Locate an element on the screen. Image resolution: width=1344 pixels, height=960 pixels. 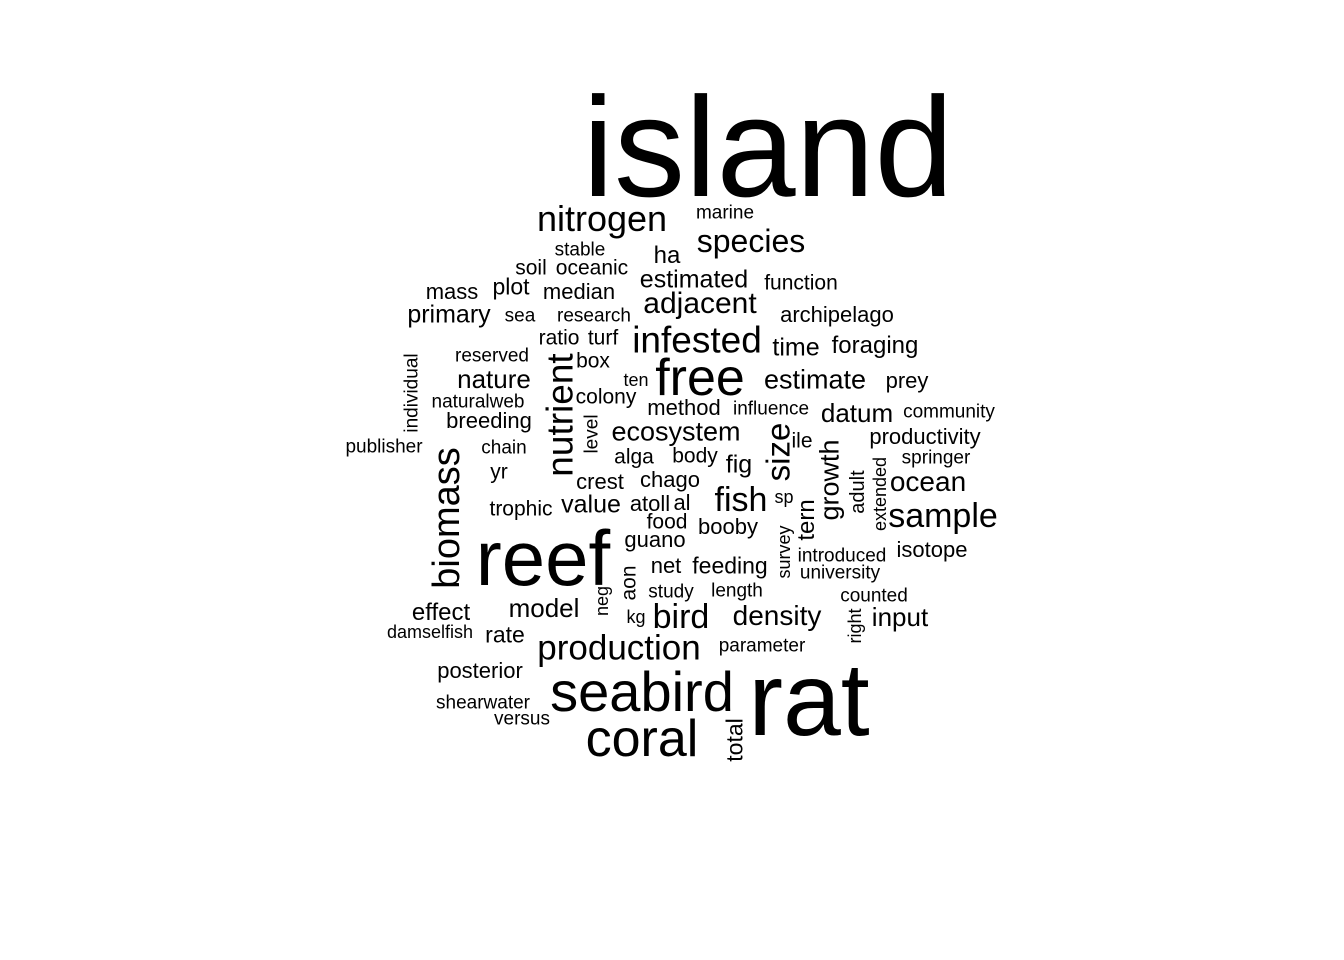
word-alga: alga is located at coordinates (634, 457).